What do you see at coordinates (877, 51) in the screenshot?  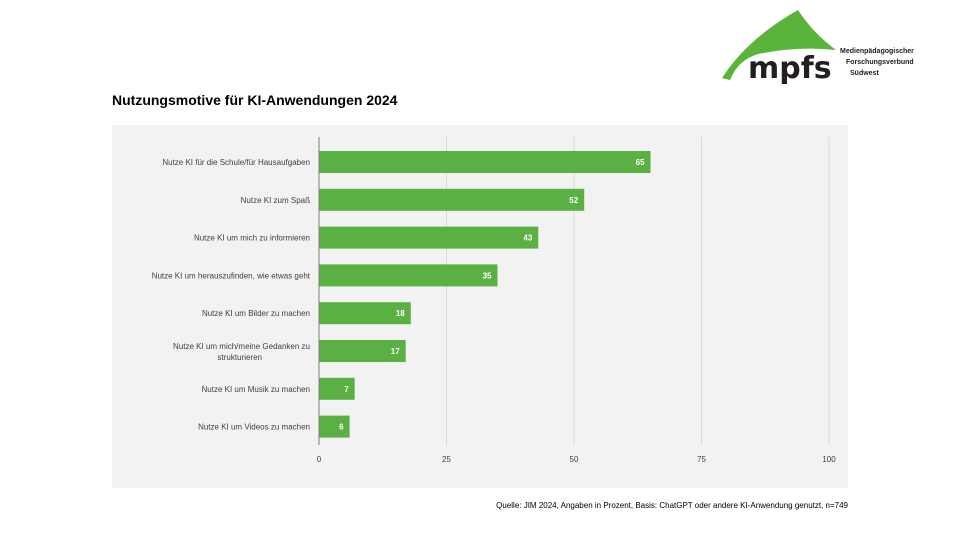 I see `logo-line-1: Medienpädagogischer` at bounding box center [877, 51].